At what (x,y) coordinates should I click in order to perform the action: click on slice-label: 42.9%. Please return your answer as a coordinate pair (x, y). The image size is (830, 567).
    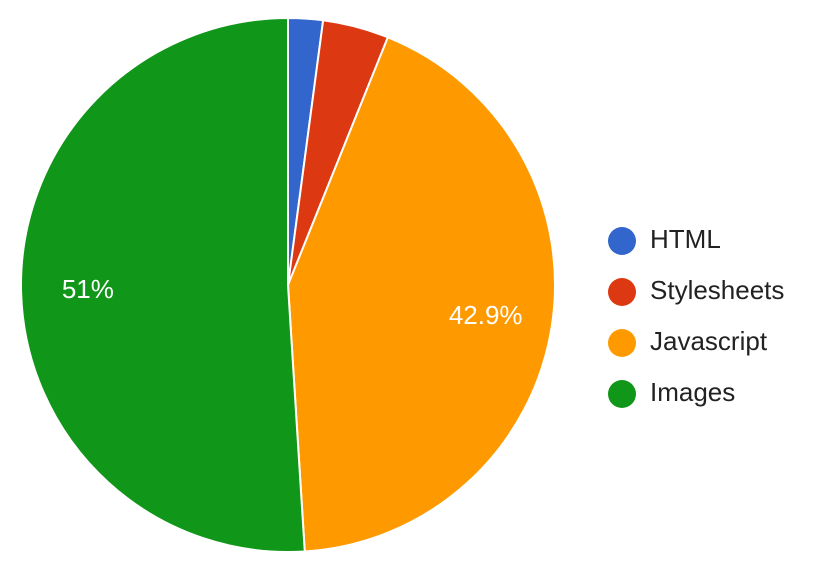
    Looking at the image, I should click on (486, 315).